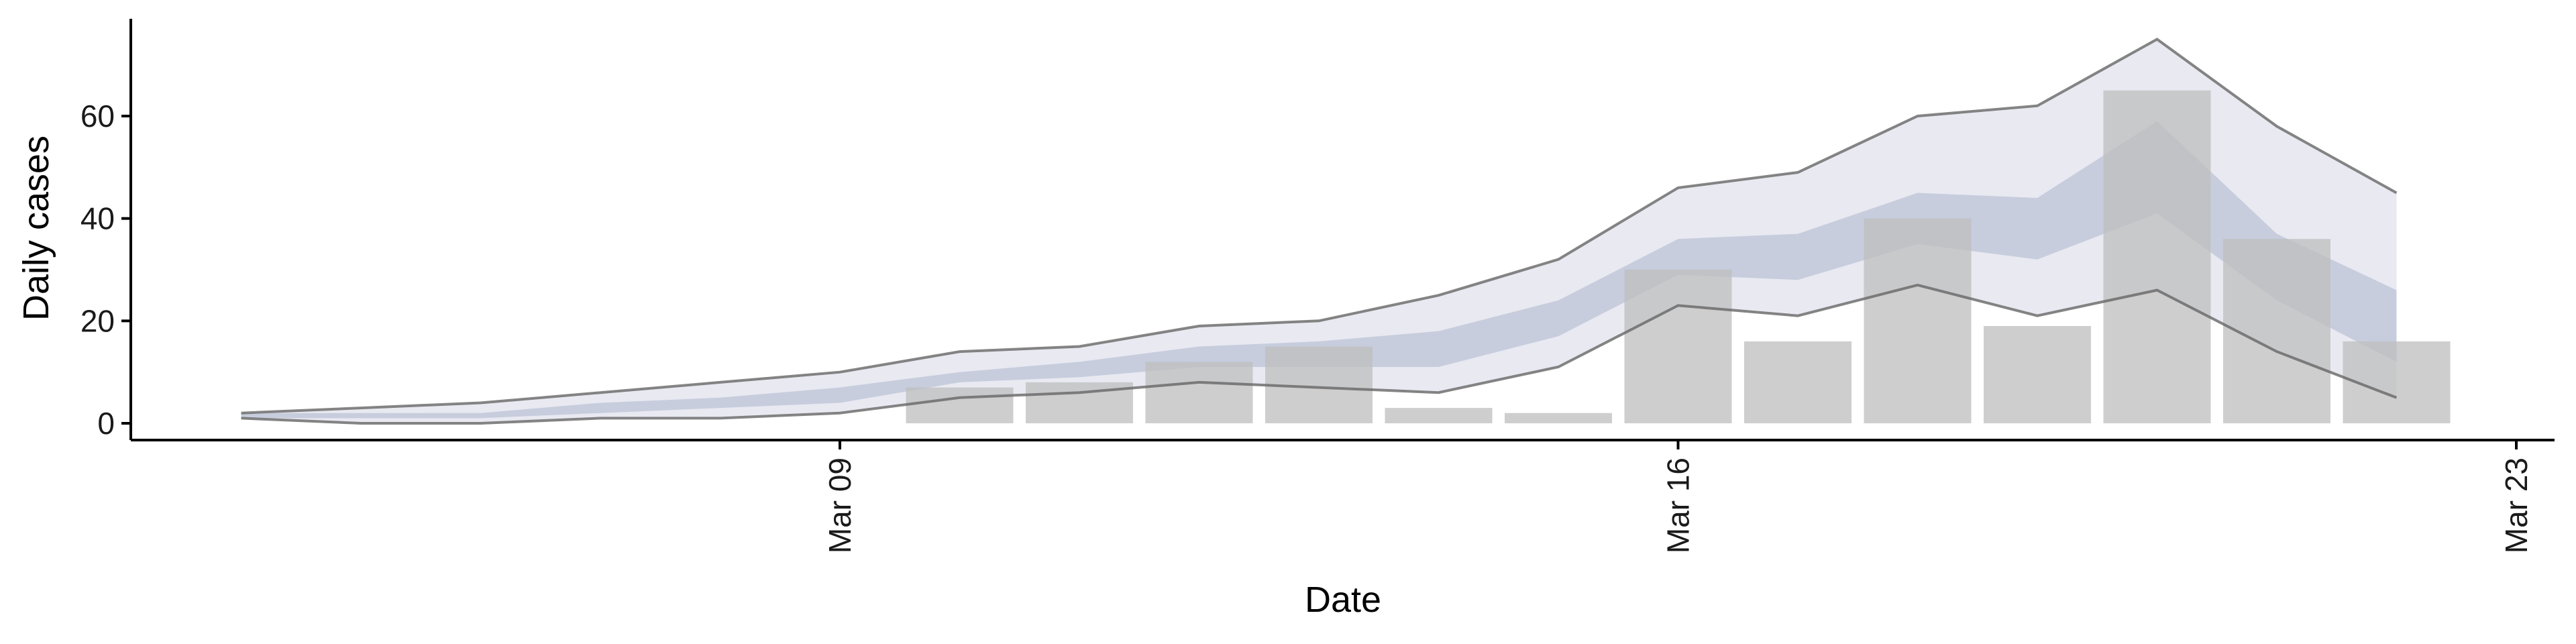 The height and width of the screenshot is (644, 2576). What do you see at coordinates (97, 218) in the screenshot?
I see `y-tick-label-40: 40` at bounding box center [97, 218].